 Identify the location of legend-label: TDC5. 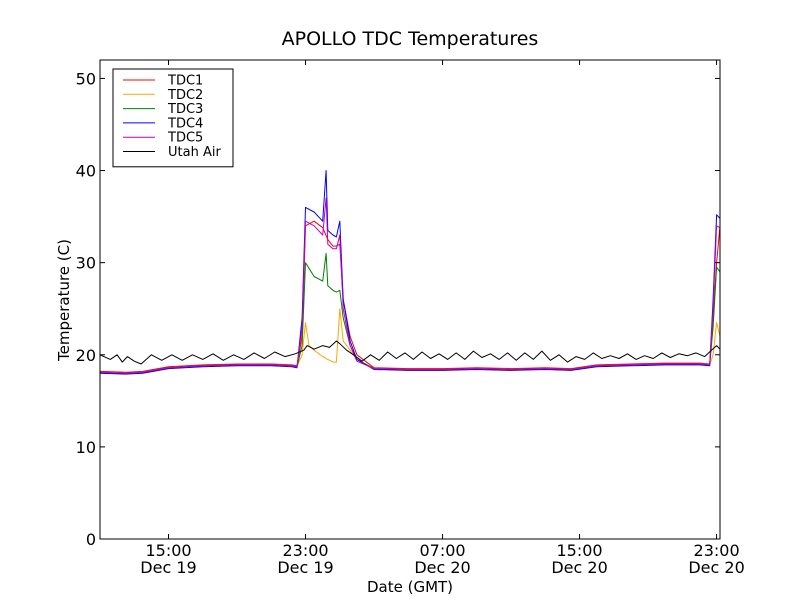
(185, 138).